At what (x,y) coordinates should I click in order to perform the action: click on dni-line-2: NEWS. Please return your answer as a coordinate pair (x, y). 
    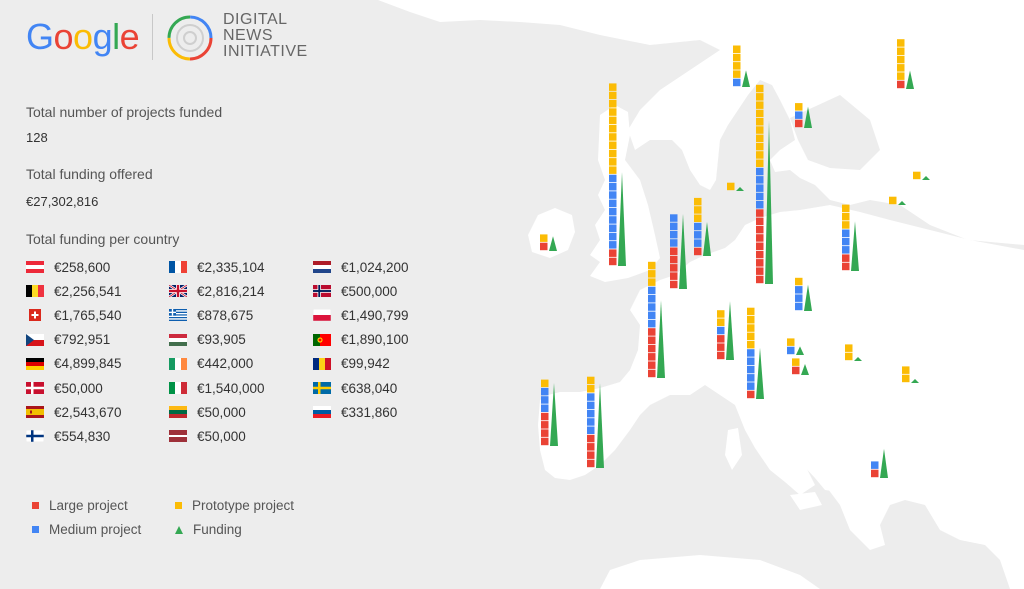
    Looking at the image, I should click on (248, 35).